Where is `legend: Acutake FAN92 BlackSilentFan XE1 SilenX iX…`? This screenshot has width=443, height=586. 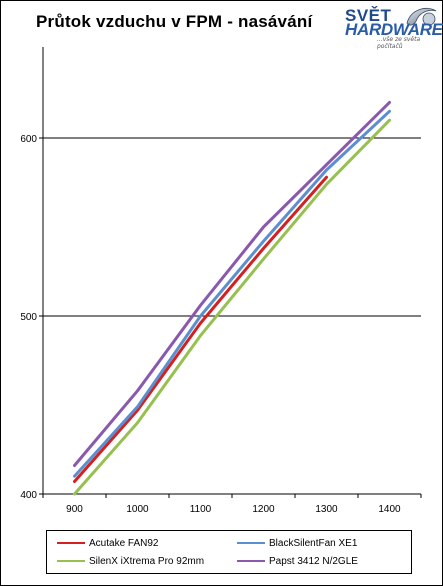 legend: Acutake FAN92 BlackSilentFan XE1 SilenX iX… is located at coordinates (229, 552).